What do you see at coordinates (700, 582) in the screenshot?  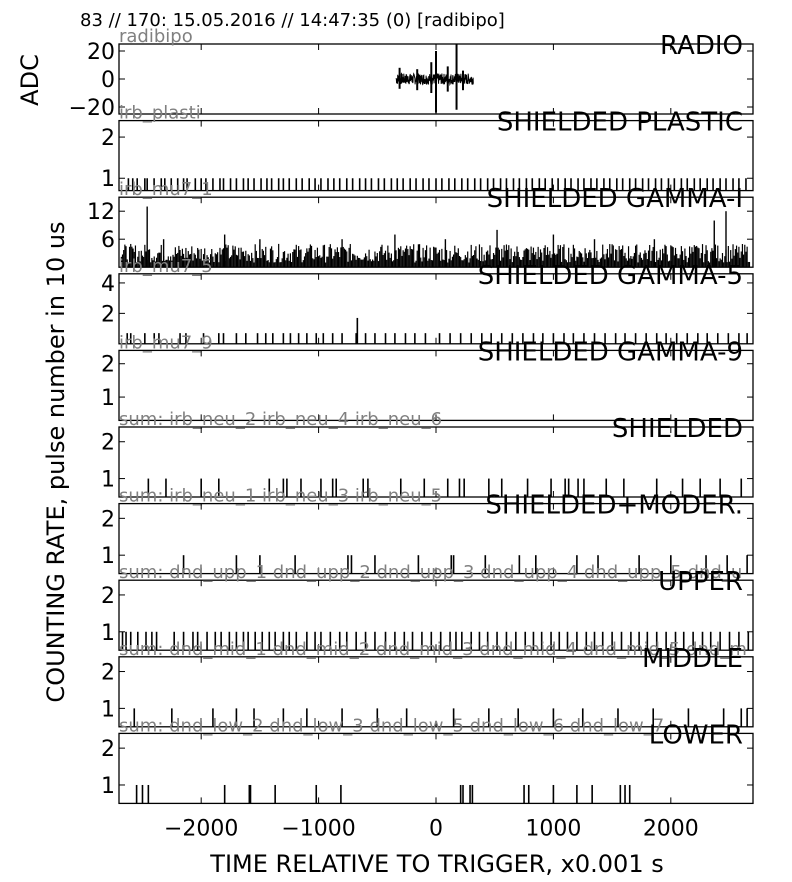 I see `panel-title: UPPER` at bounding box center [700, 582].